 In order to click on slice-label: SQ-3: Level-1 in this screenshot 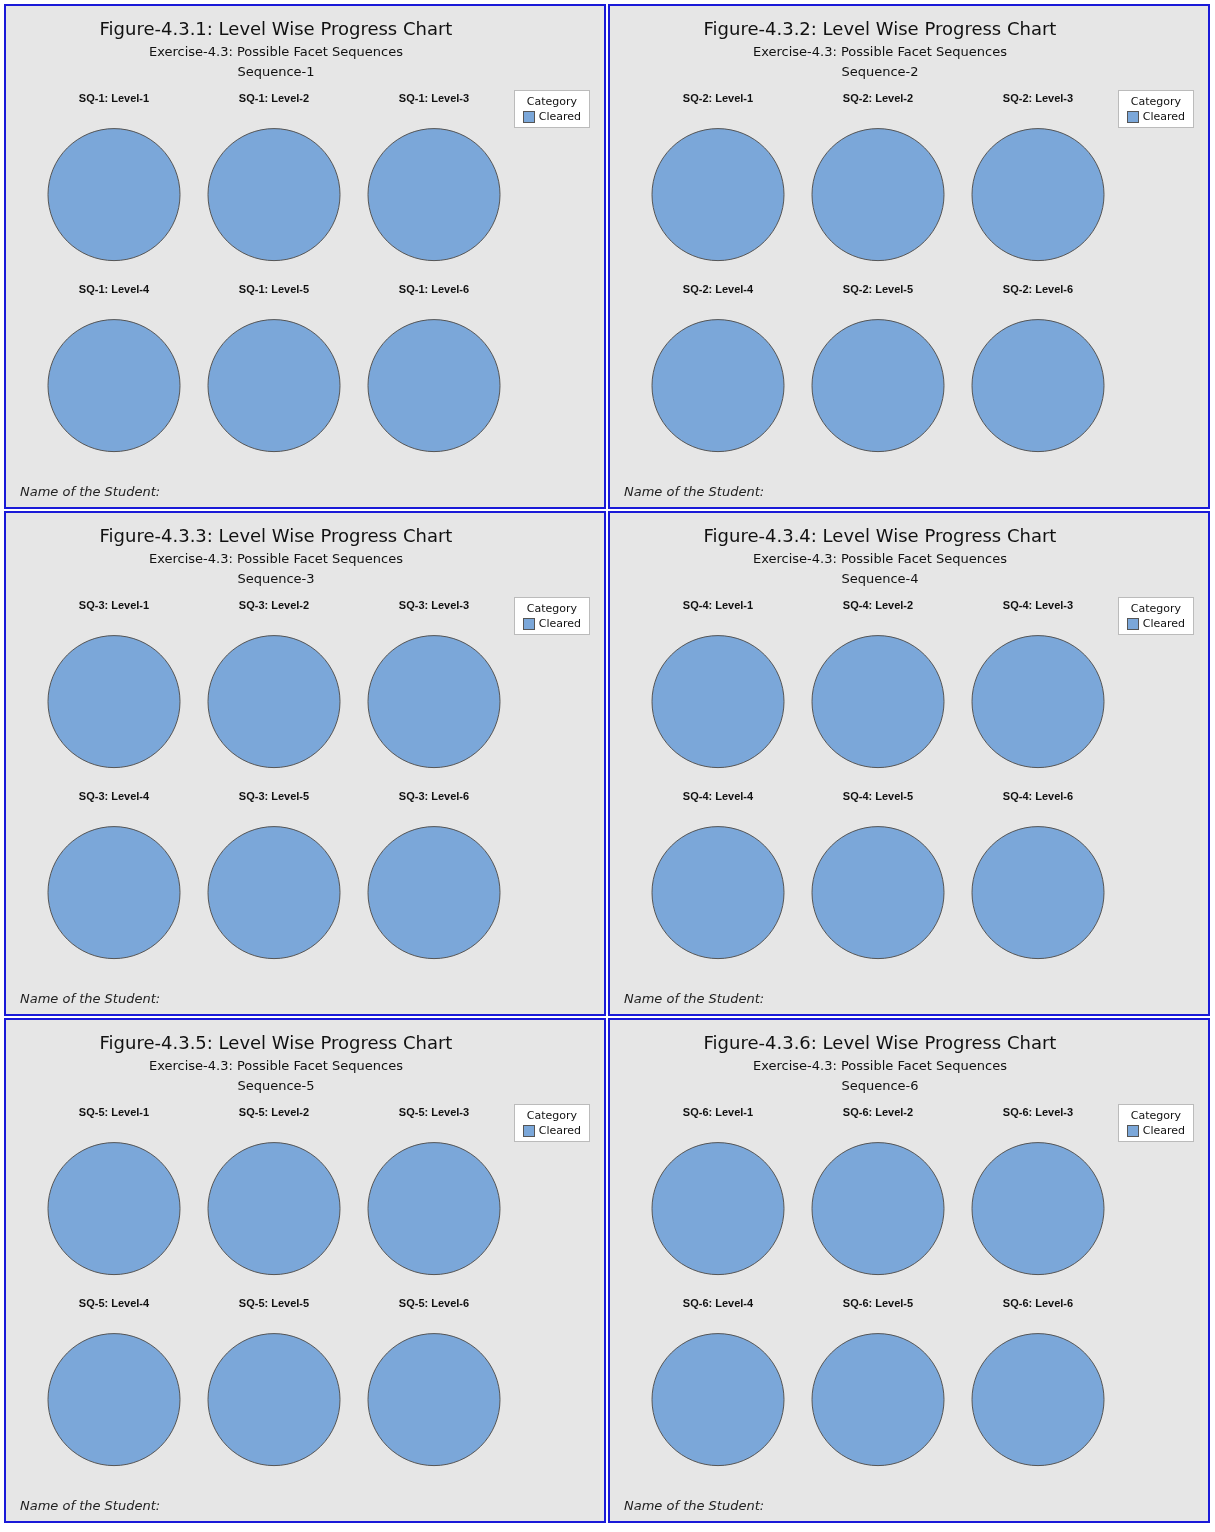, I will do `click(114, 604)`.